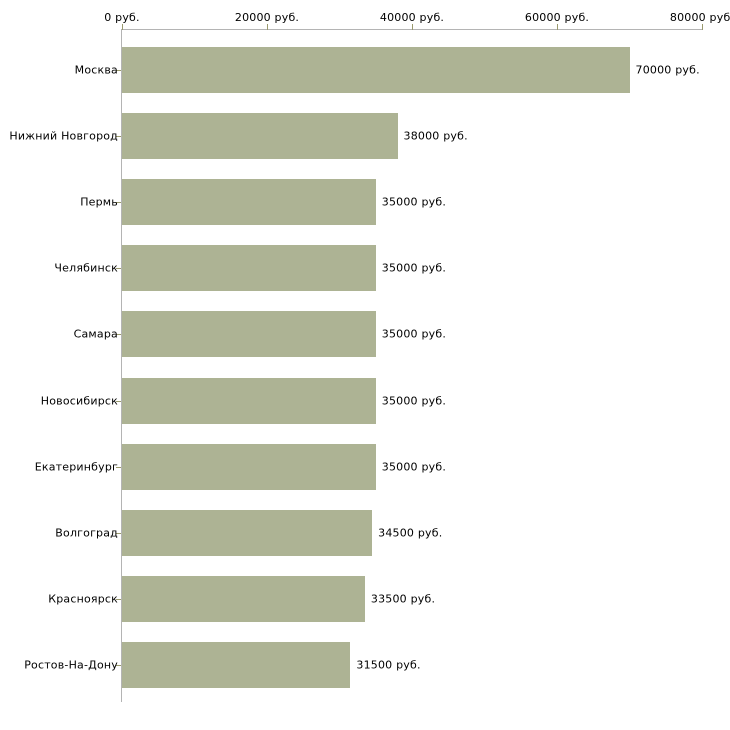 The height and width of the screenshot is (730, 730). Describe the element at coordinates (410, 533) in the screenshot. I see `bar-value-label: 34500 руб.` at that location.